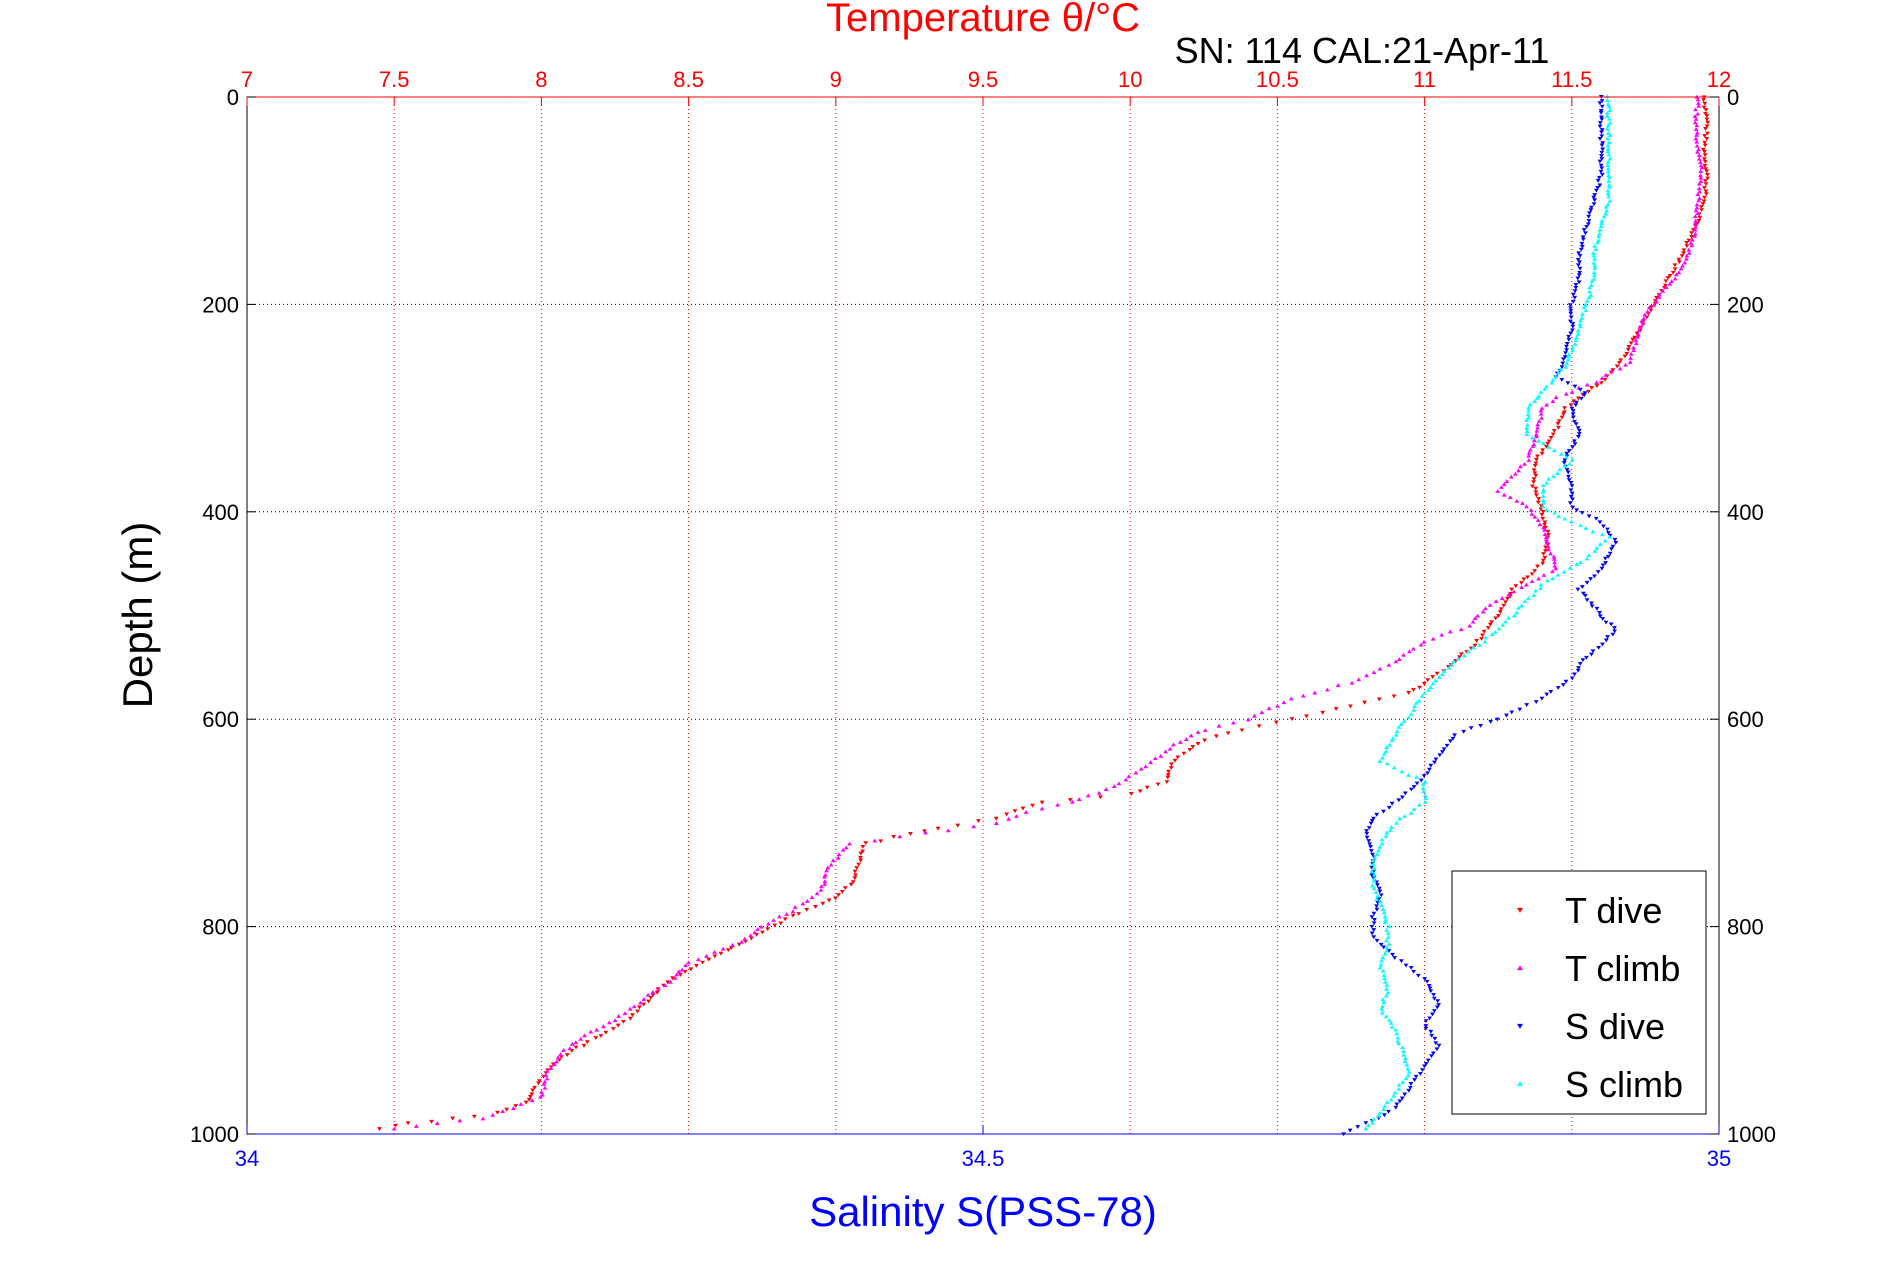 This screenshot has height=1267, width=1891. Describe the element at coordinates (836, 79) in the screenshot. I see `temperature-tick-label: 9` at that location.